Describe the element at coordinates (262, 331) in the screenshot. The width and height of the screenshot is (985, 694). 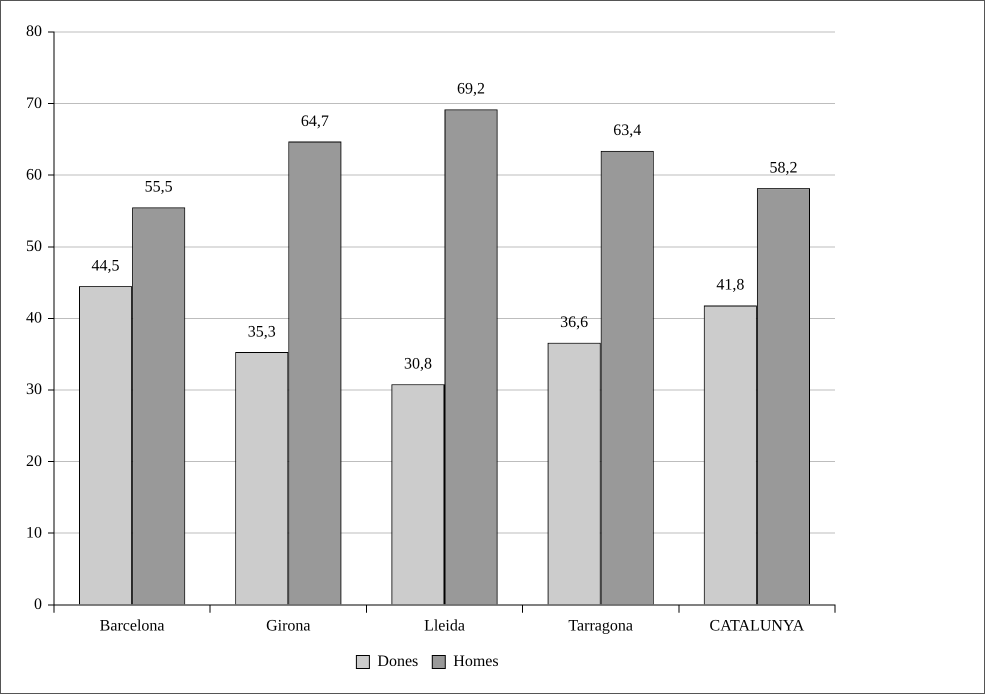
I see `data-label: 35,3` at that location.